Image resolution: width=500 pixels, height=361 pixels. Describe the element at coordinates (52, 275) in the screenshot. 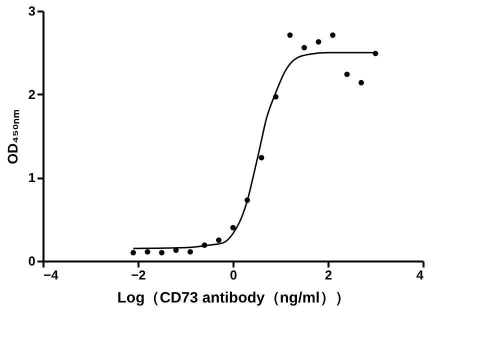

I see `x-tick-label: −4` at that location.